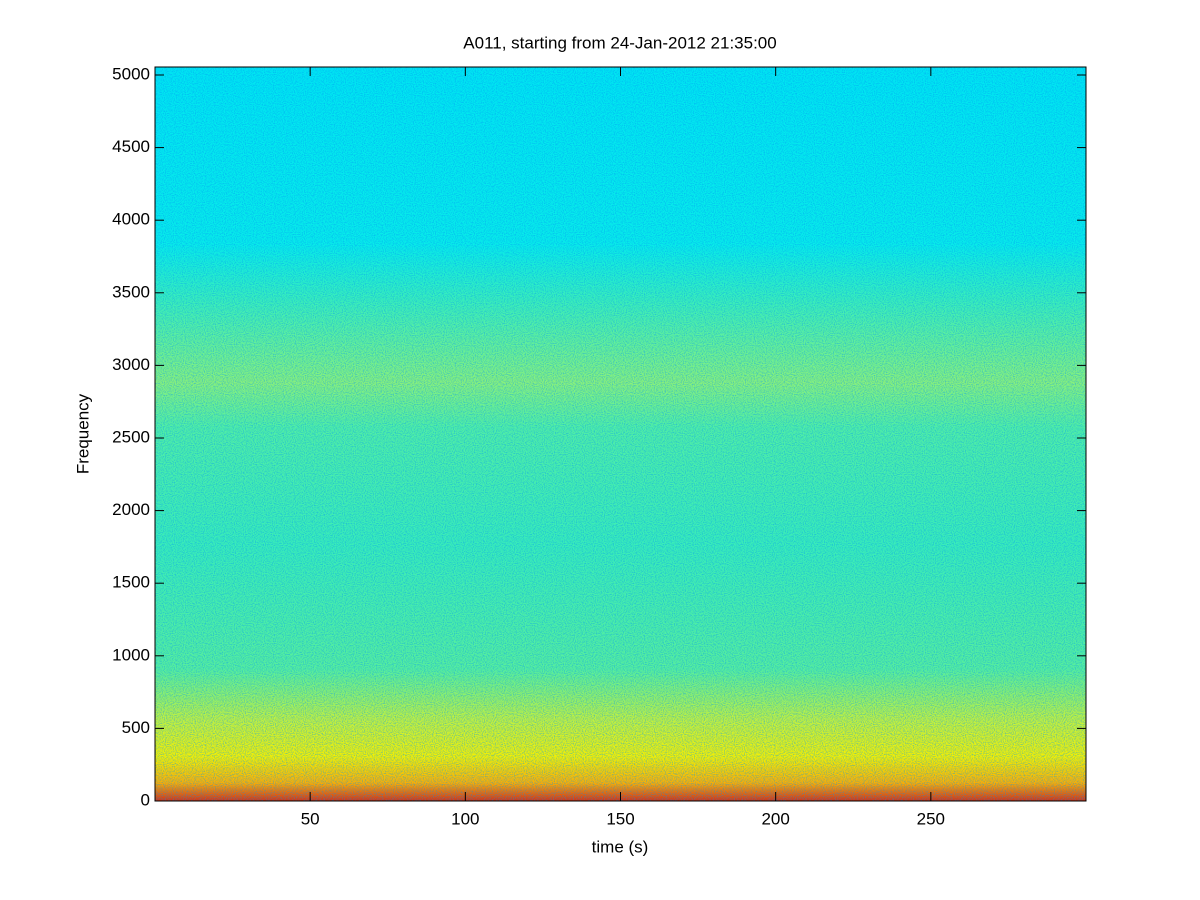  Describe the element at coordinates (131, 509) in the screenshot. I see `y-tick-label: 2000` at that location.